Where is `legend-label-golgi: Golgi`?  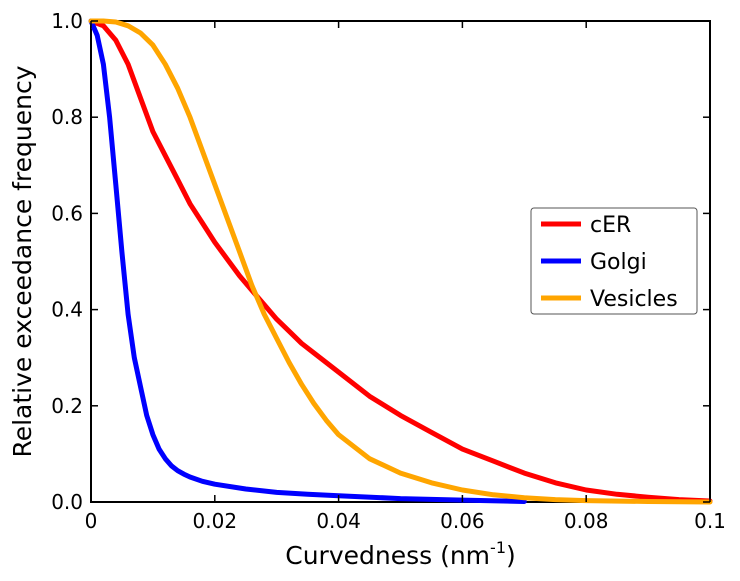
legend-label-golgi: Golgi is located at coordinates (618, 262).